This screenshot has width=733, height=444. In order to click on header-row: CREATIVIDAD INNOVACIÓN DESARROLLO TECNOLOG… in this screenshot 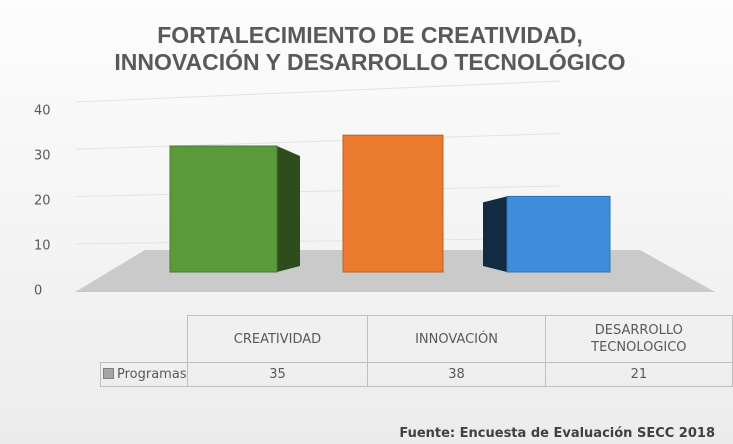, I will do `click(417, 339)`.